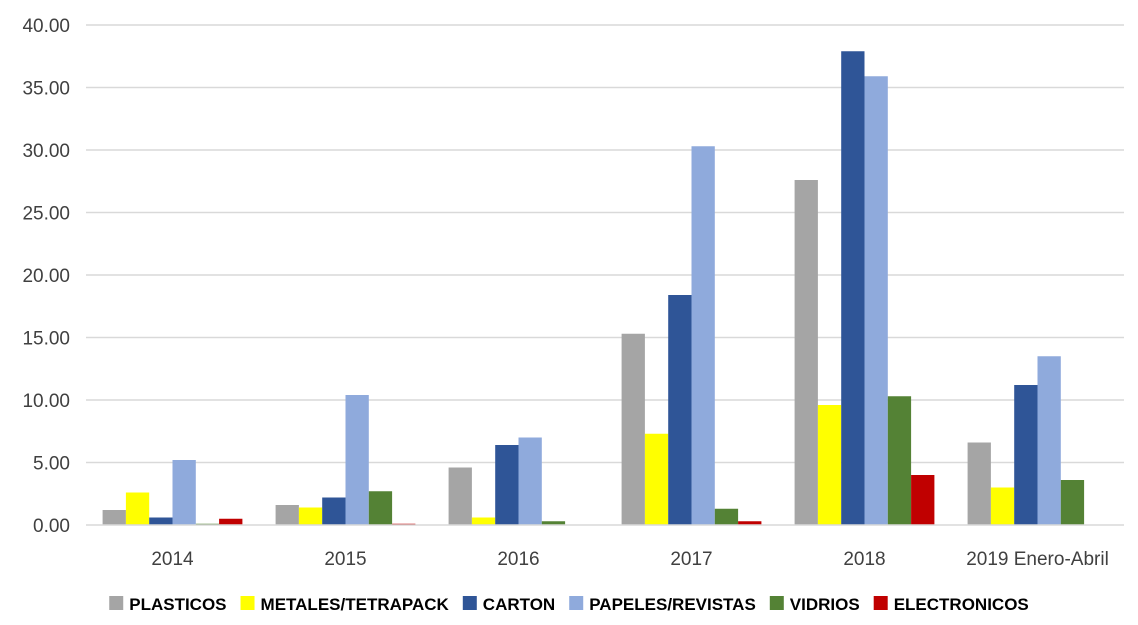 This screenshot has height=625, width=1138. I want to click on y-tick-label: 30.00, so click(46, 151).